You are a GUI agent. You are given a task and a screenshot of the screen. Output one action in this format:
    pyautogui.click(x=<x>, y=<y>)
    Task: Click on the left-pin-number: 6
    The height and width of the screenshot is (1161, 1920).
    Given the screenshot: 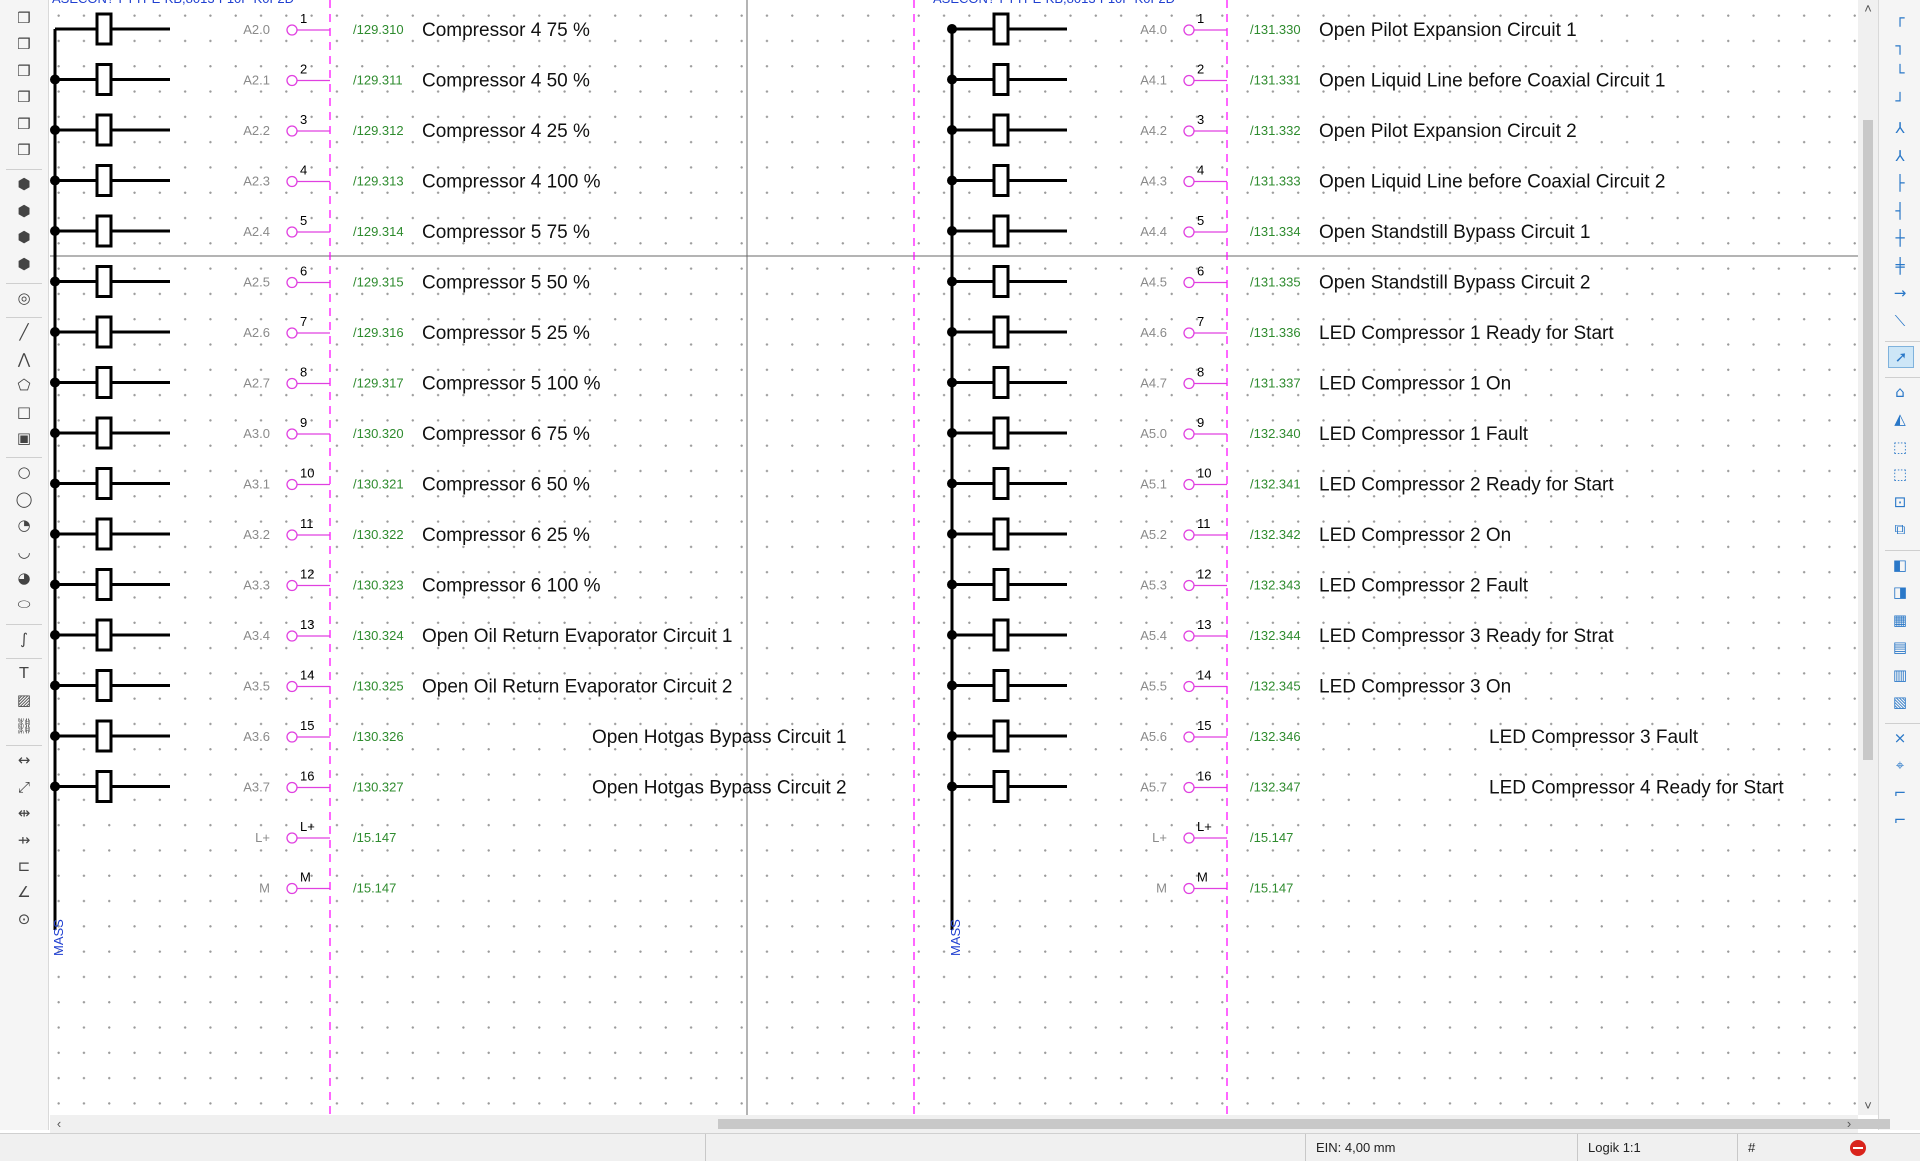 What is the action you would take?
    pyautogui.click(x=303, y=271)
    